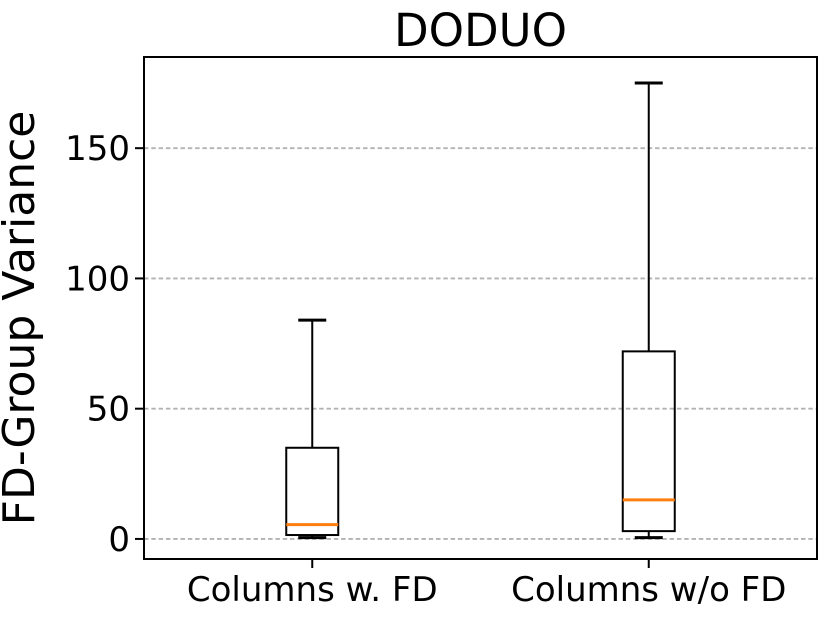  Describe the element at coordinates (97, 279) in the screenshot. I see `y-tick-label: 100` at that location.